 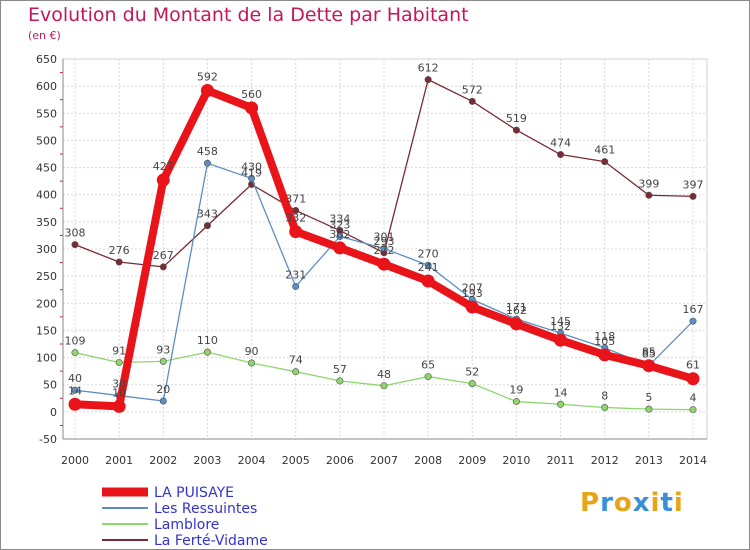 I want to click on x-tick-label: 2002, so click(x=163, y=460).